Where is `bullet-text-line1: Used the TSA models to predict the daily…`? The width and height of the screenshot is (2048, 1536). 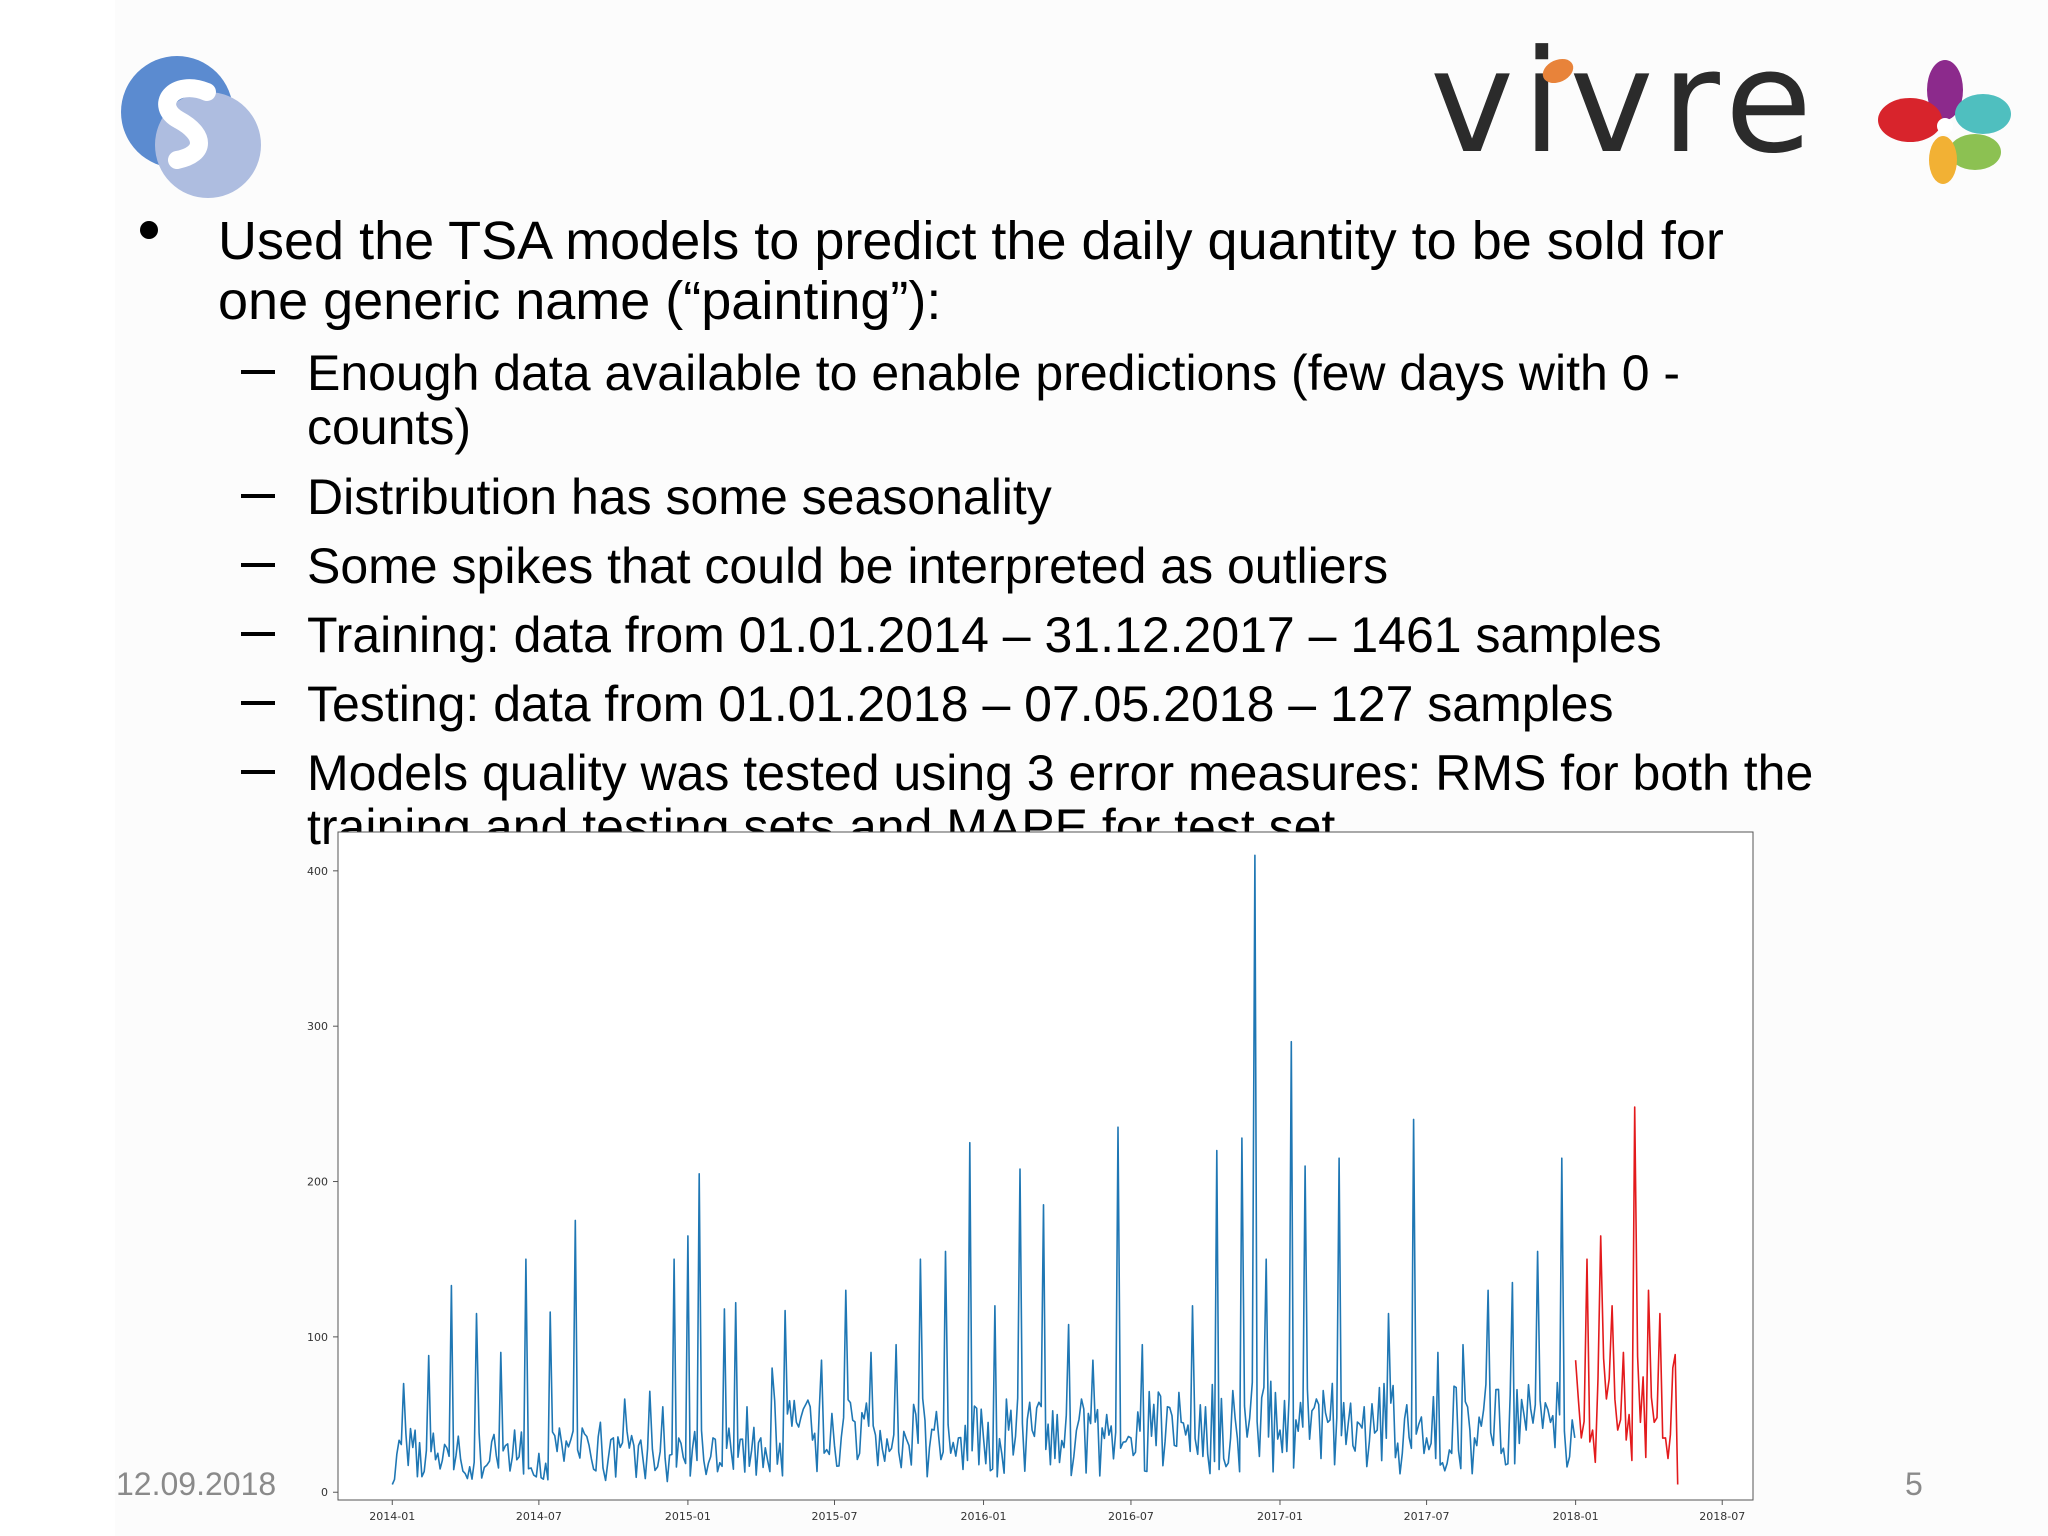 bullet-text-line1: Used the TSA models to predict the daily… is located at coordinates (971, 241).